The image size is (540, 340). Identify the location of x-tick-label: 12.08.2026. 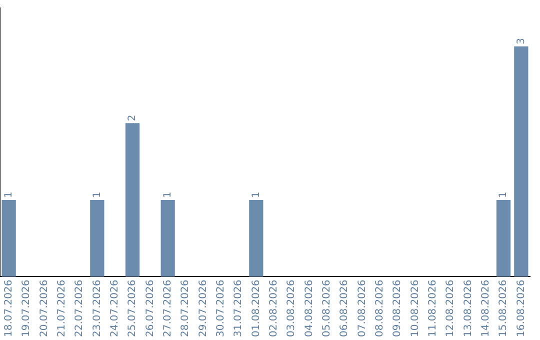
(450, 309).